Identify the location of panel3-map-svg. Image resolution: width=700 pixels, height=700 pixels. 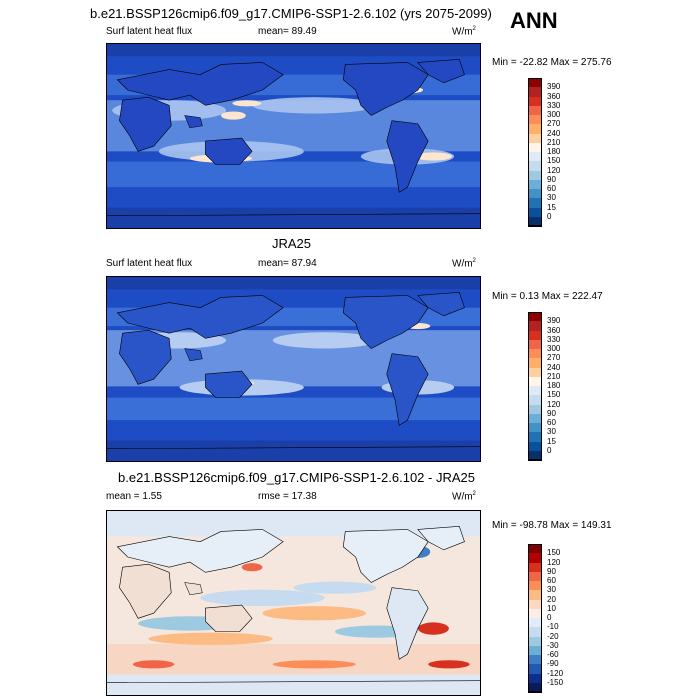
(293, 603).